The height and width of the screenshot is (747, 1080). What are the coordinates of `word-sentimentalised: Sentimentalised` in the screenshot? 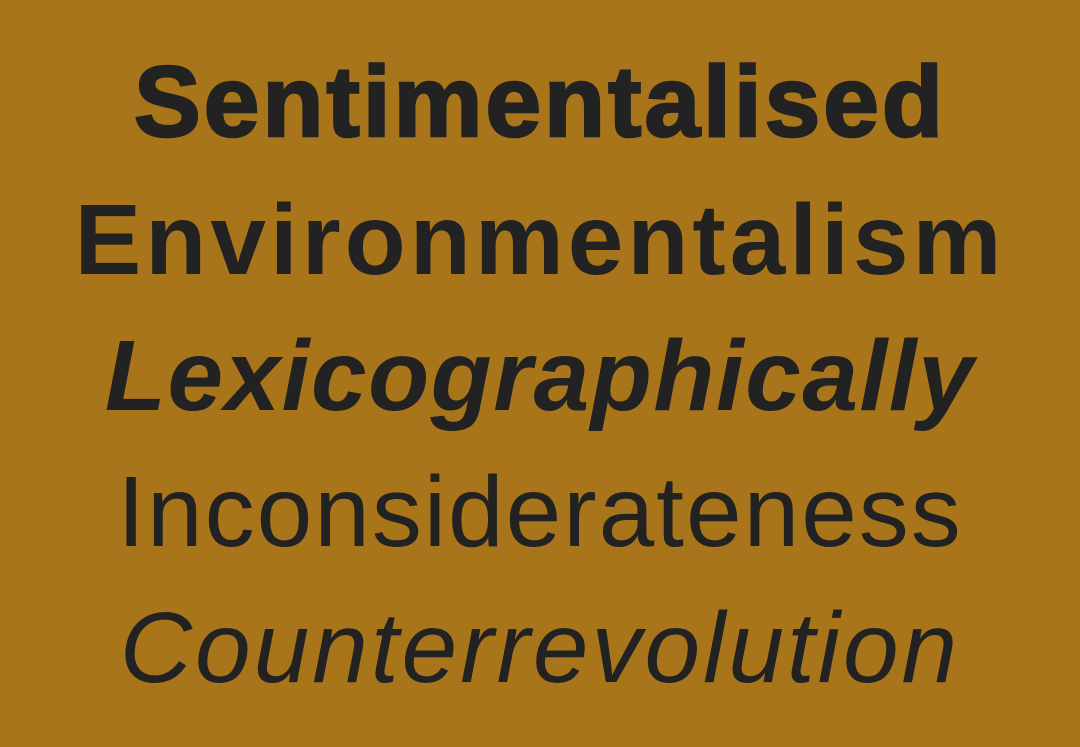 It's located at (539, 102).